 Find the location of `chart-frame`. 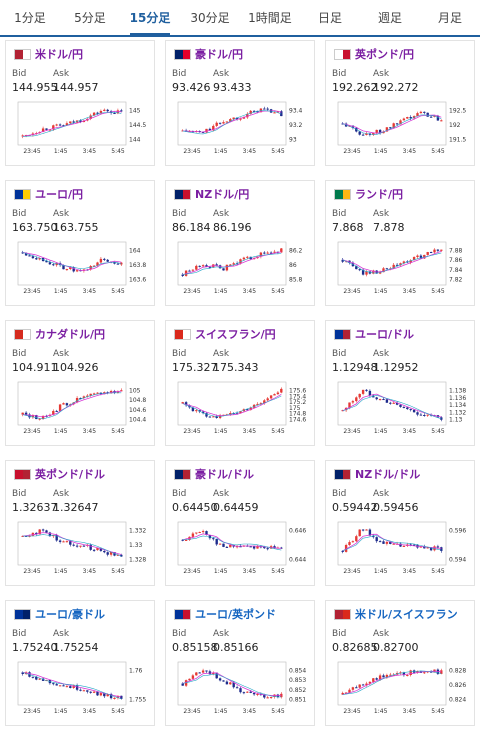

chart-frame is located at coordinates (392, 123).